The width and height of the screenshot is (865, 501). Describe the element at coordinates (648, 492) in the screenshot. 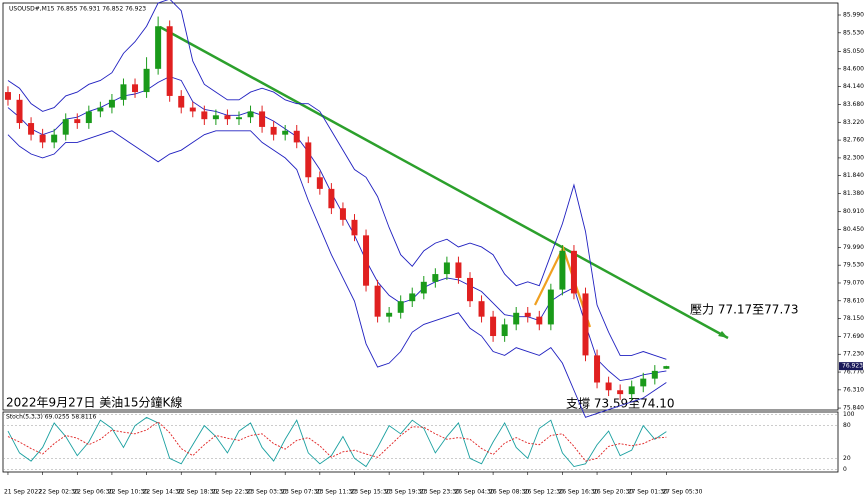

I see `x-tick-label: 27 Sep 01:30` at that location.